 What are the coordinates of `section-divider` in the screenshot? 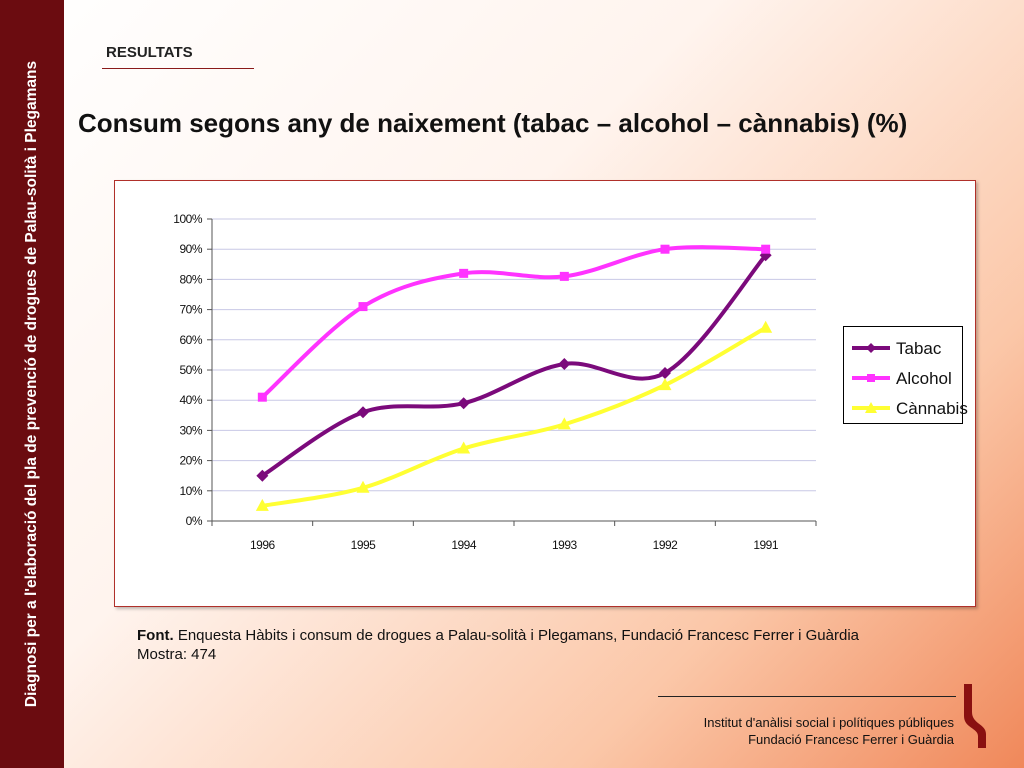 It's located at (178, 68).